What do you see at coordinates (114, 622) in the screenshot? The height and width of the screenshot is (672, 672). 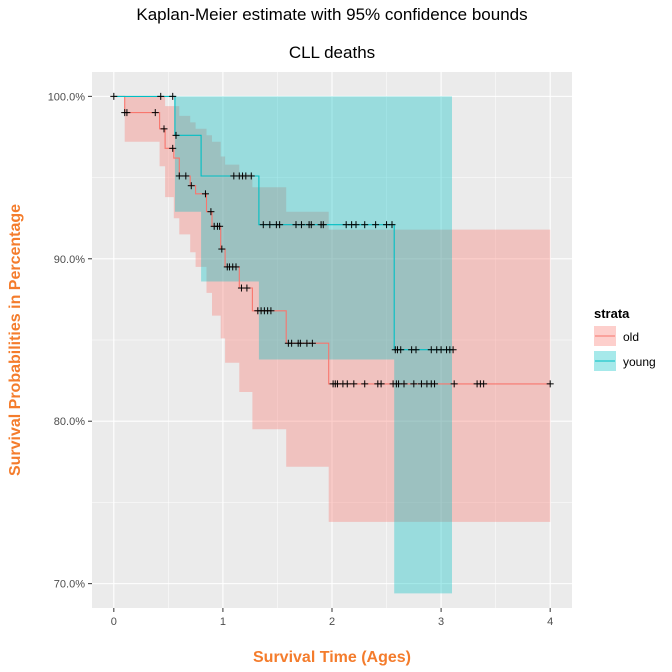 I see `x-tick-label: 0` at bounding box center [114, 622].